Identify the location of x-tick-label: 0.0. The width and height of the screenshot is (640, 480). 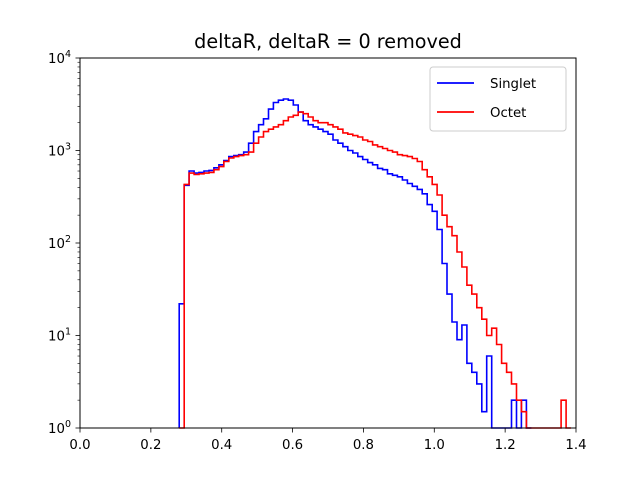
(79, 445).